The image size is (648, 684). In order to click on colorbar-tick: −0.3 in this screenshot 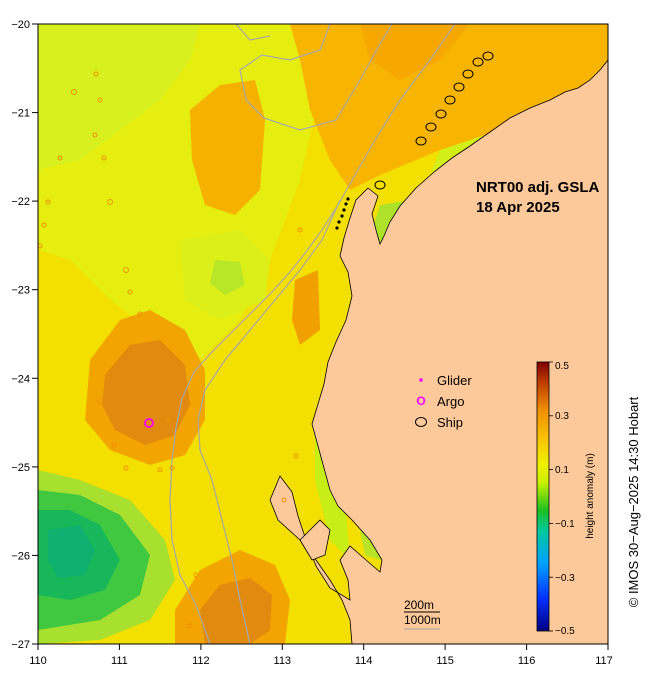, I will do `click(565, 578)`.